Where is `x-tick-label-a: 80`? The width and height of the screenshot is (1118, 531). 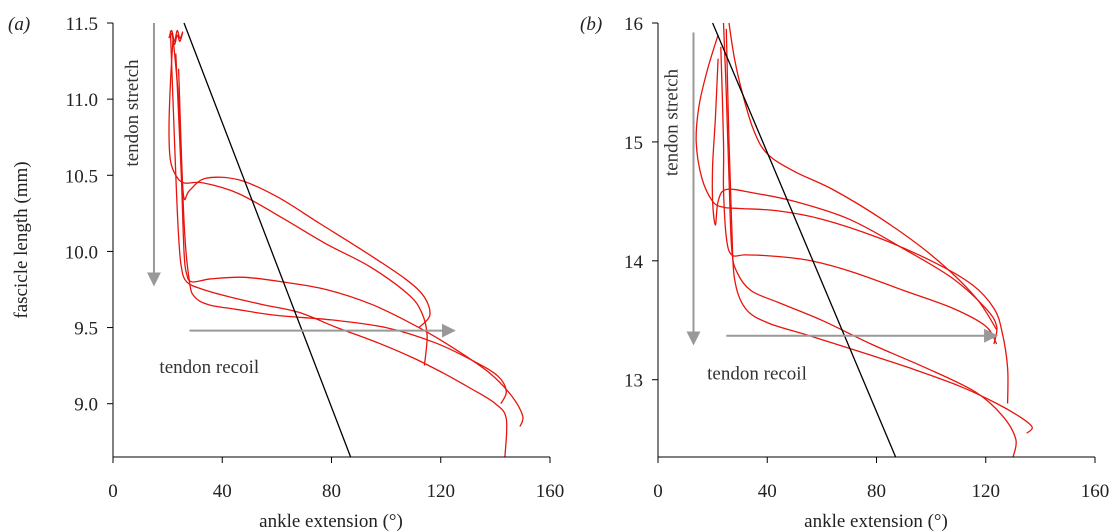
x-tick-label-a: 80 is located at coordinates (331, 491).